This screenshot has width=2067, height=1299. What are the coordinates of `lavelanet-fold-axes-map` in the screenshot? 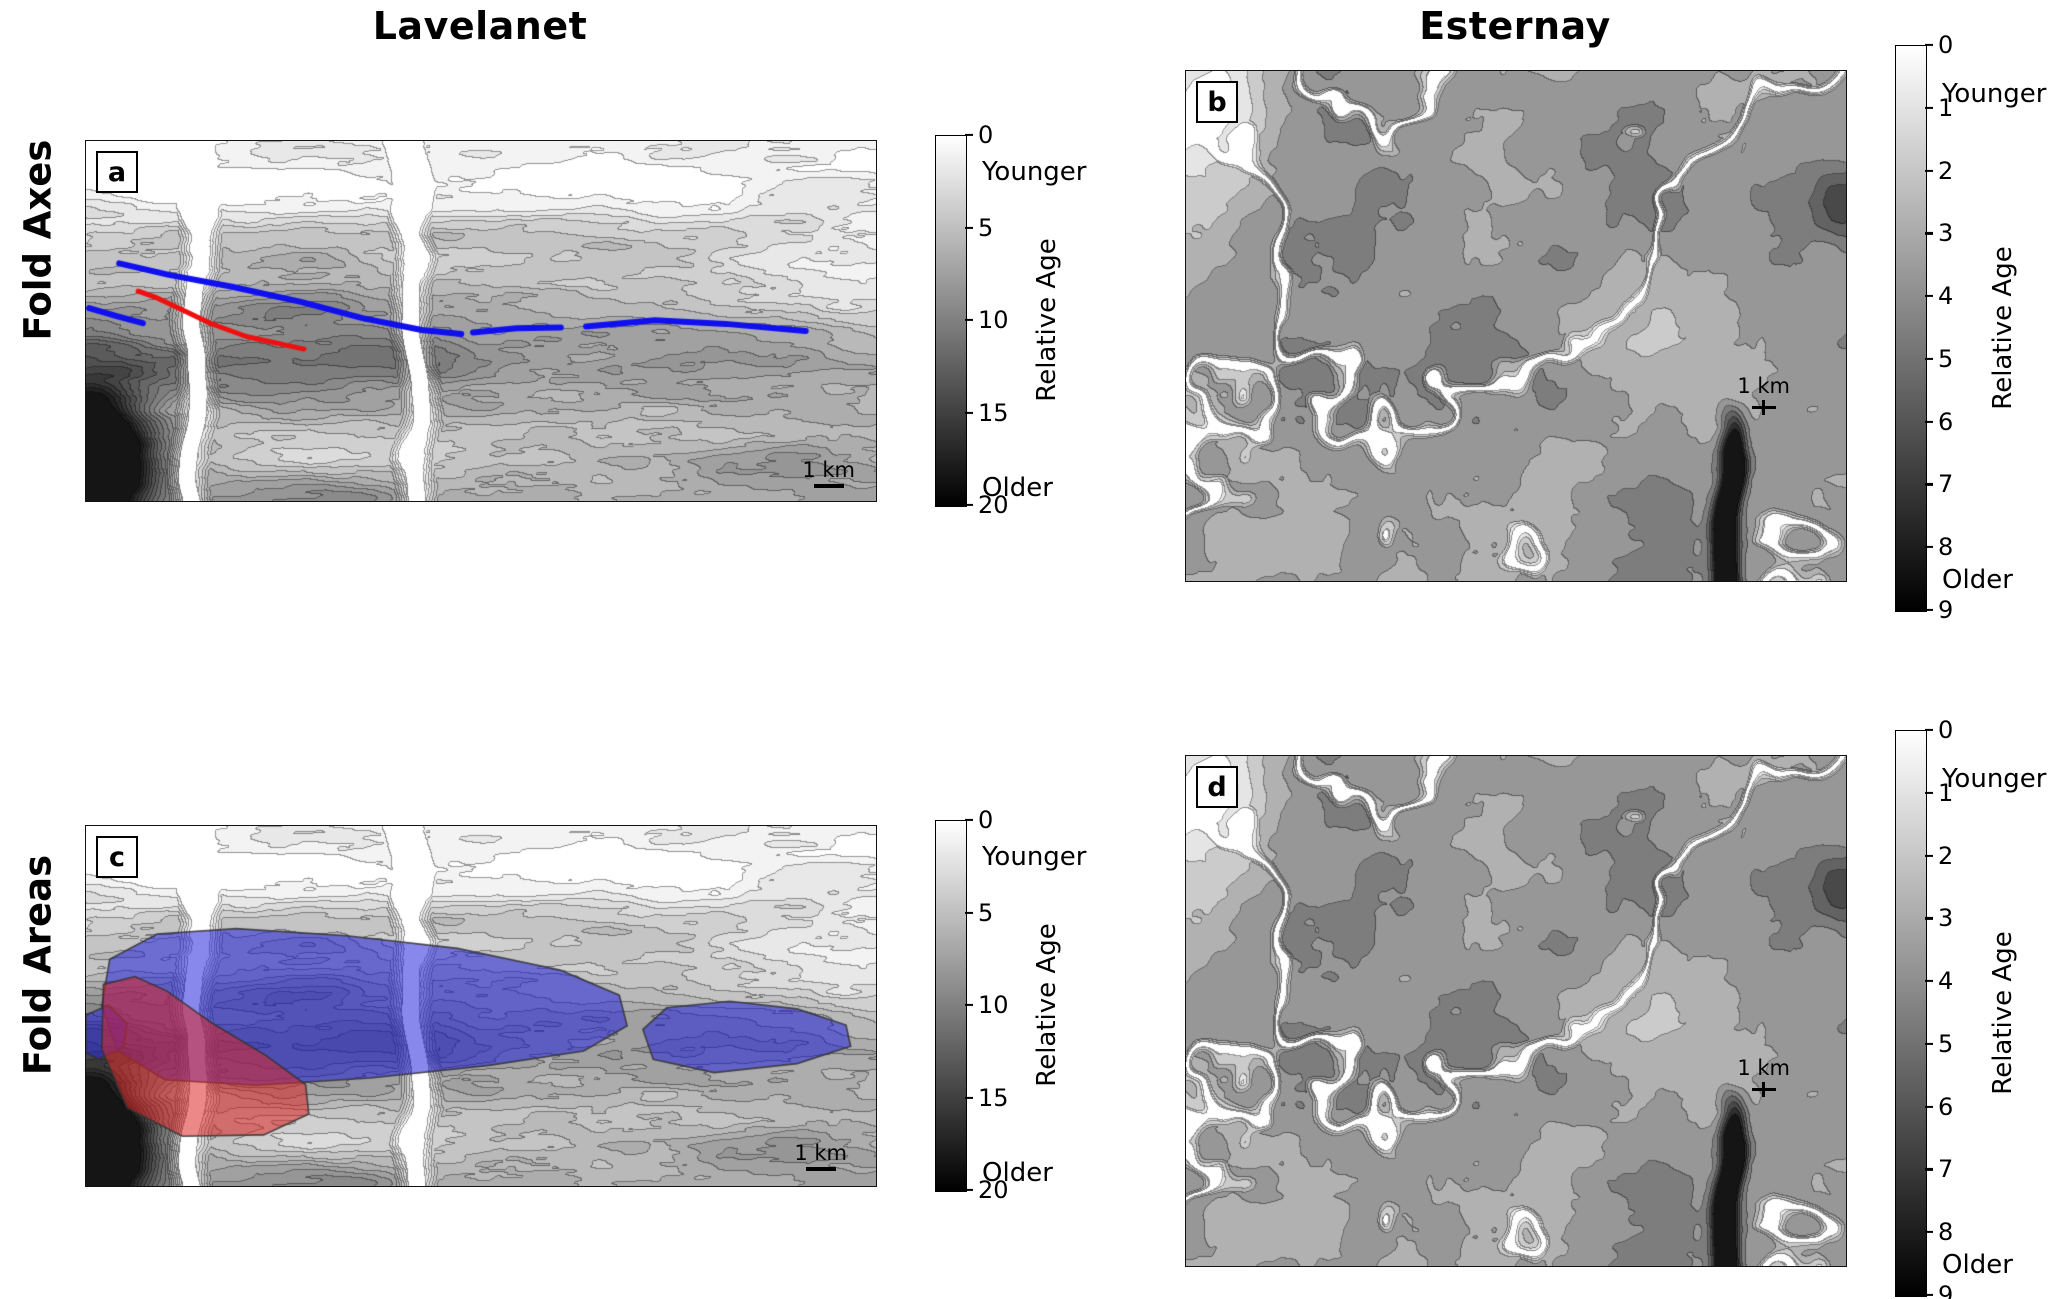 It's located at (481, 321).